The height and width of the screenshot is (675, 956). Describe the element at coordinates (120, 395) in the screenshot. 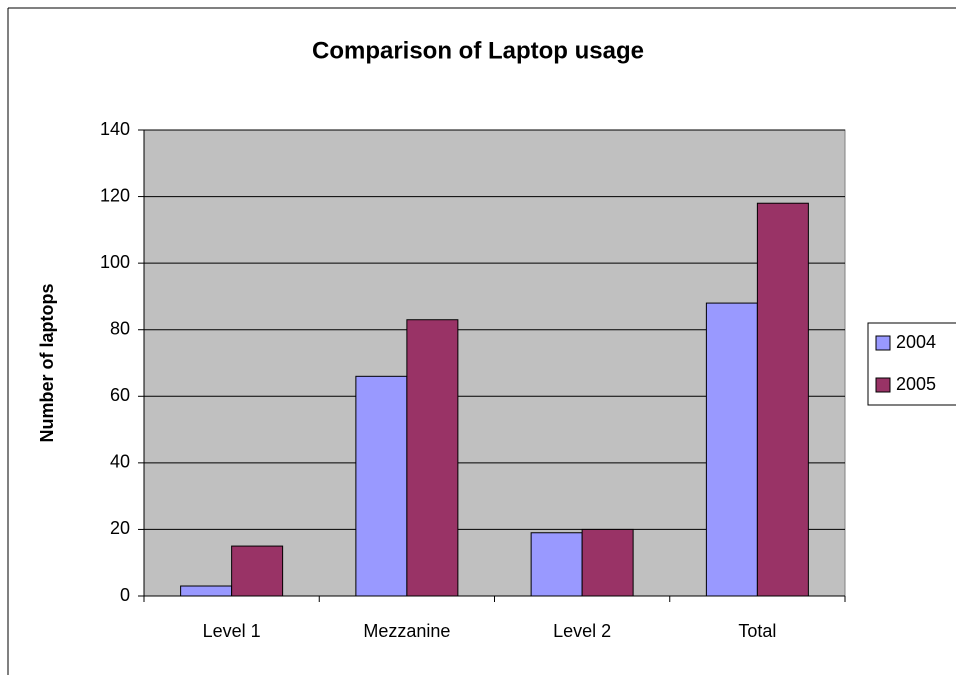

I see `y-tick-label: 60` at that location.